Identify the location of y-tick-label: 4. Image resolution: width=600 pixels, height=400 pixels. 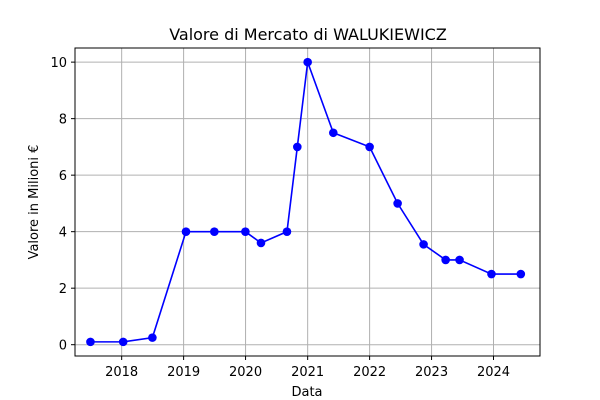
(63, 233).